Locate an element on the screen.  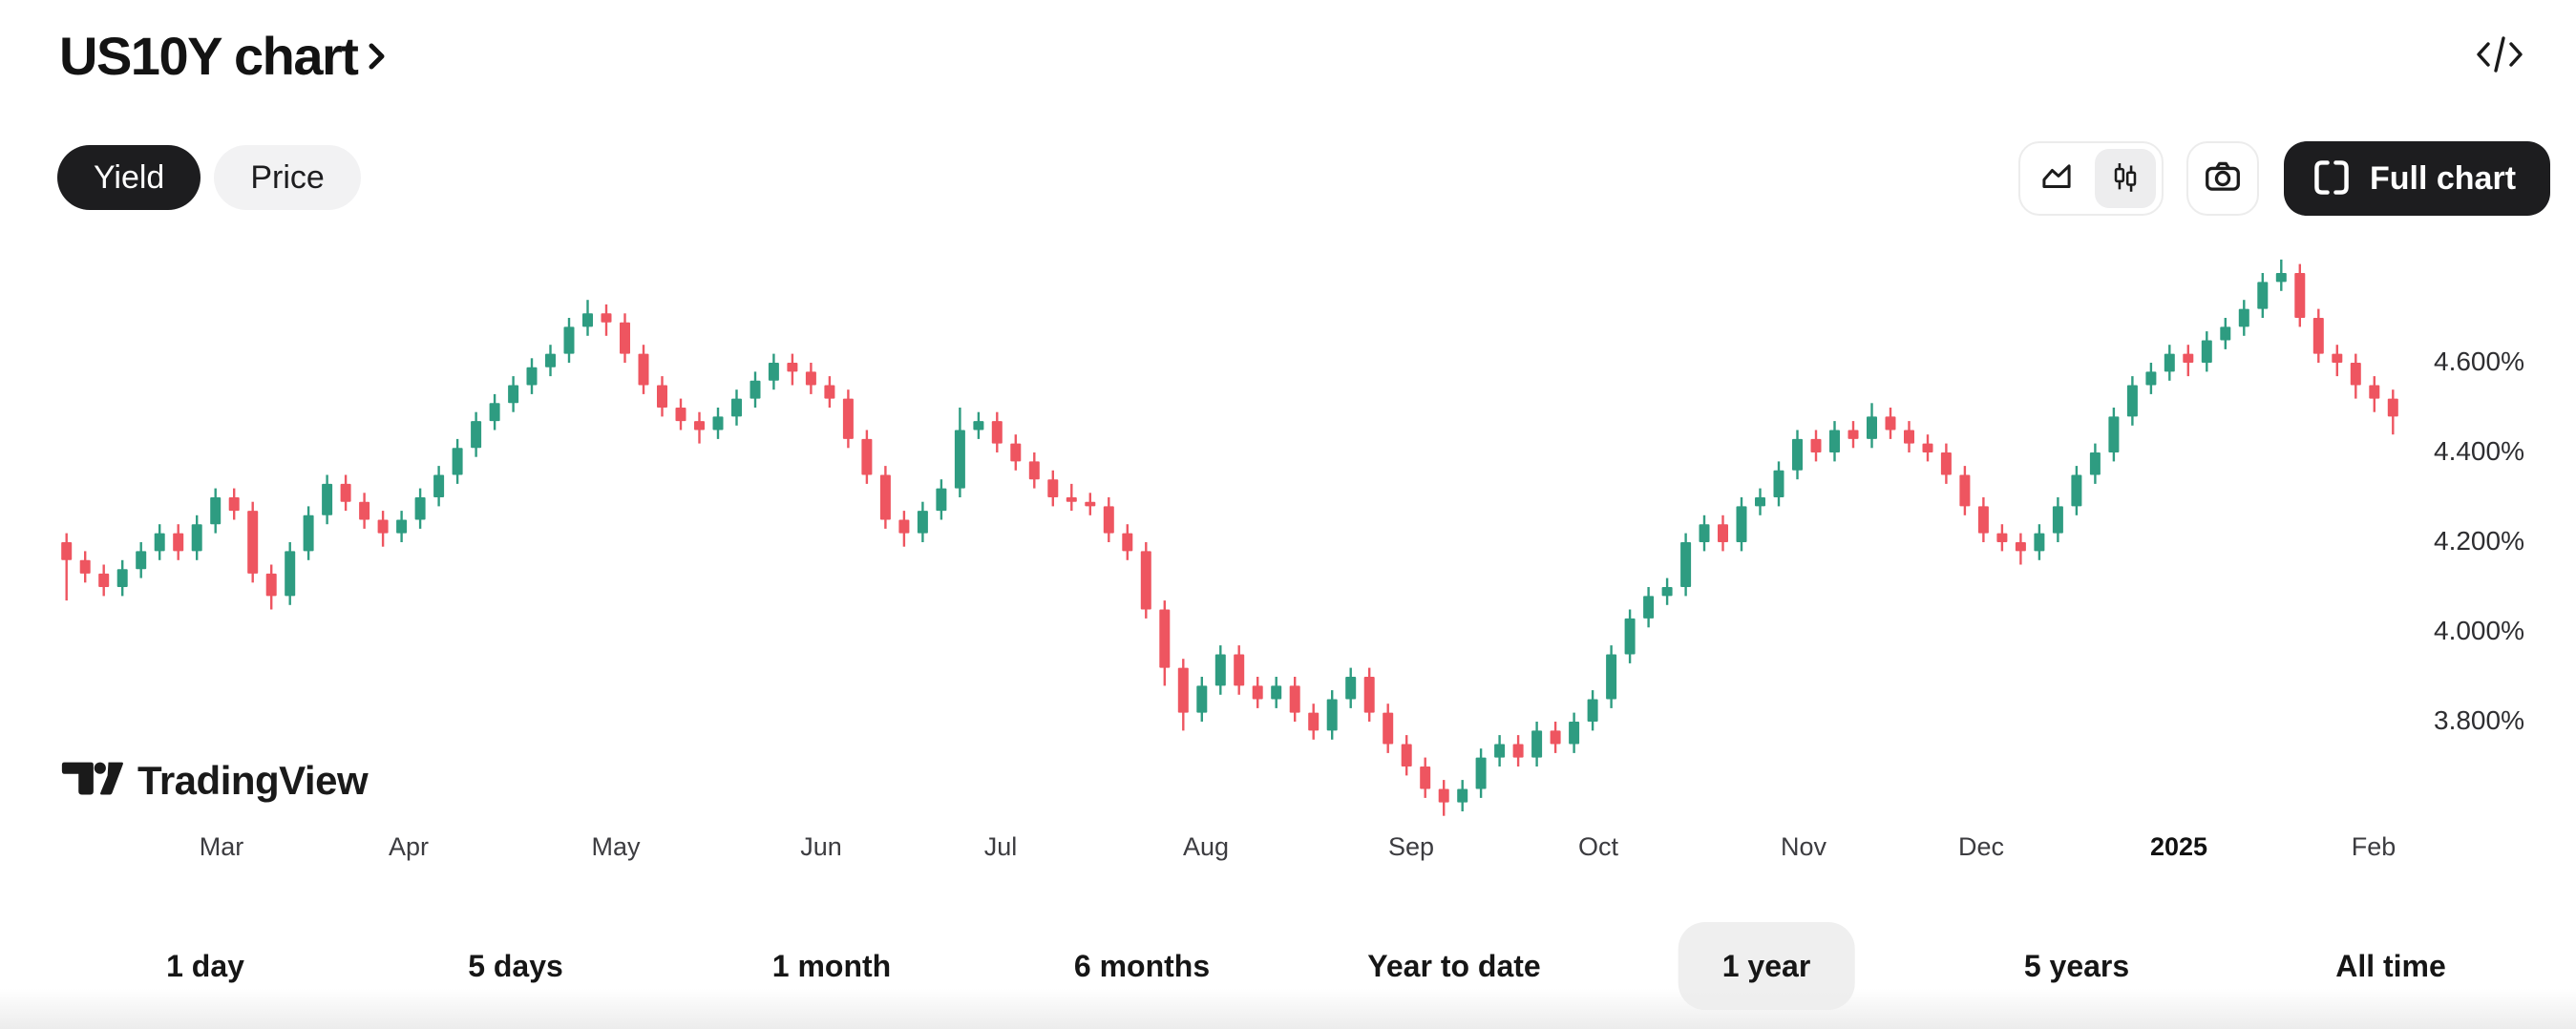
y-axis-label: 4.400% is located at coordinates (2479, 451).